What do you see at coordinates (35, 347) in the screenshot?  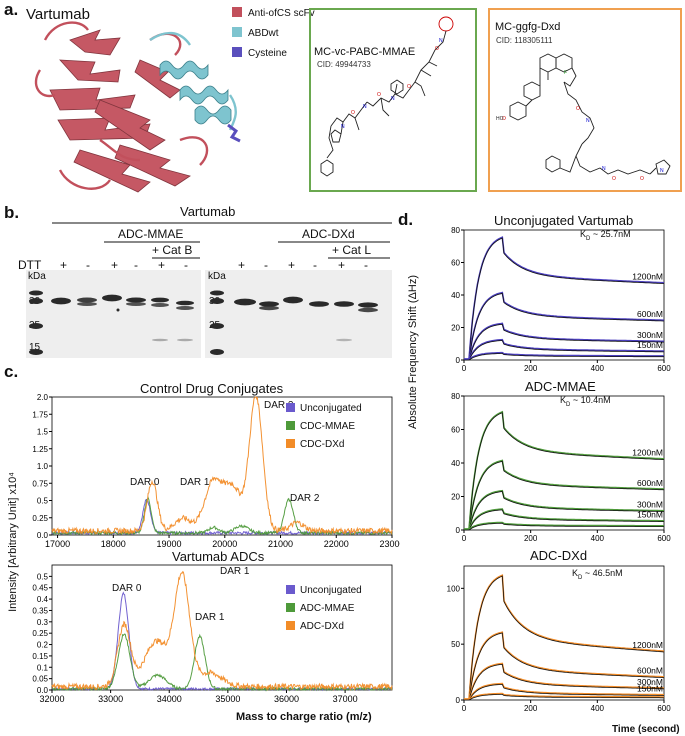 I see `gel-marker-15: 15` at bounding box center [35, 347].